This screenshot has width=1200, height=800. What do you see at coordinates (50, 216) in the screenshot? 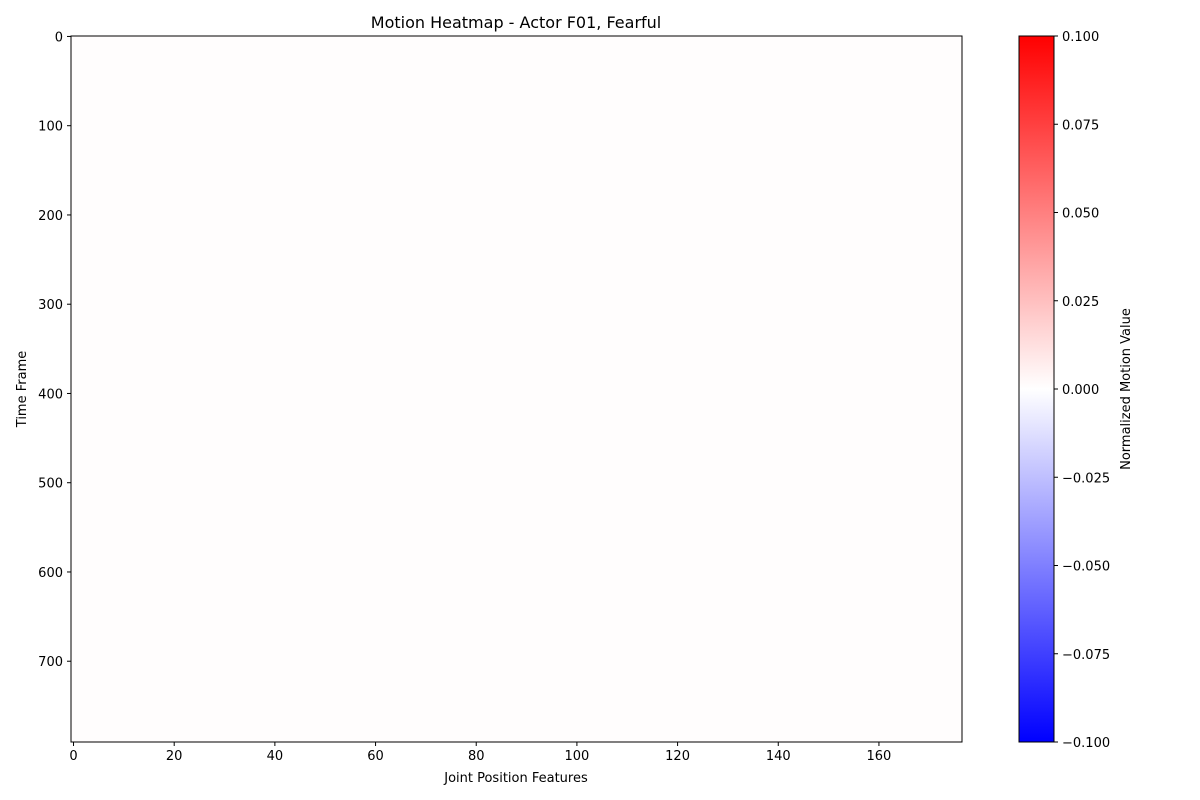
I see `y-tick-label: 200` at bounding box center [50, 216].